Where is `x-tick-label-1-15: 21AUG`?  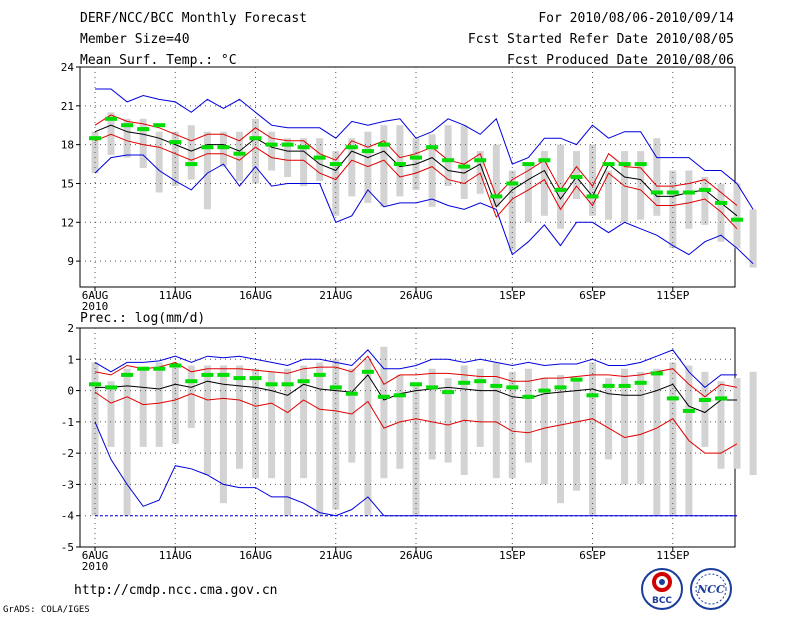
x-tick-label-1-15: 21AUG is located at coordinates (335, 555).